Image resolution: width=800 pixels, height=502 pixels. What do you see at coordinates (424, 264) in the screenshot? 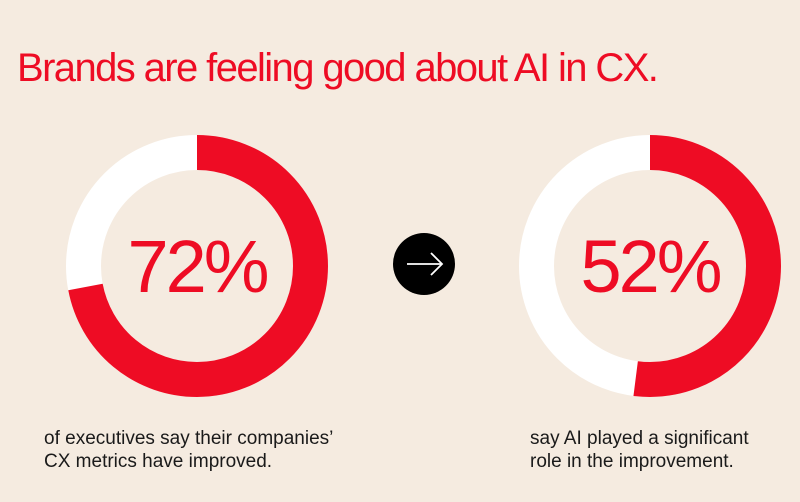
I see `arrow-right-icon` at bounding box center [424, 264].